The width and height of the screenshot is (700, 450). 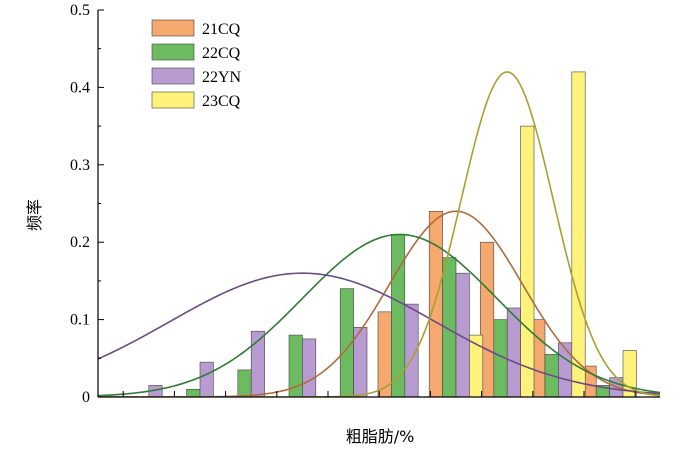 I want to click on legend-swatch-22YN, so click(x=173, y=76).